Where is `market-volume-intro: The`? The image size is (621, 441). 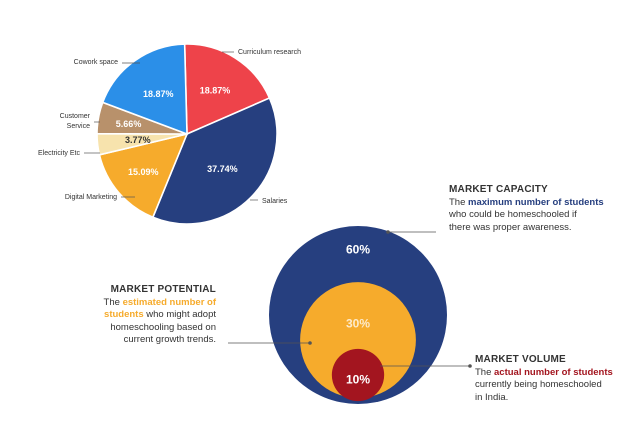
market-volume-intro: The is located at coordinates (485, 372).